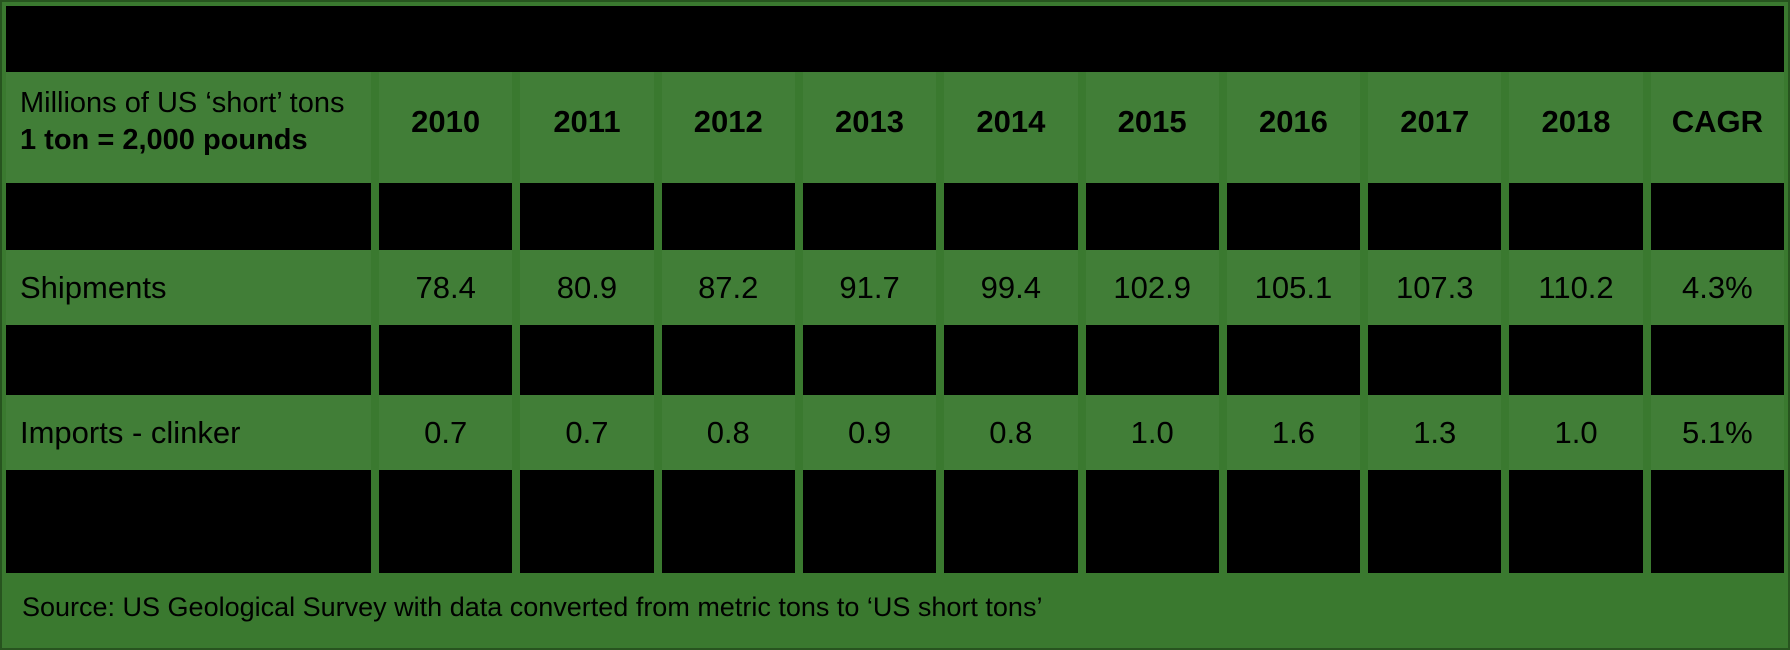 The width and height of the screenshot is (1790, 650). Describe the element at coordinates (1293, 127) in the screenshot. I see `column-header-2016: 2016` at that location.